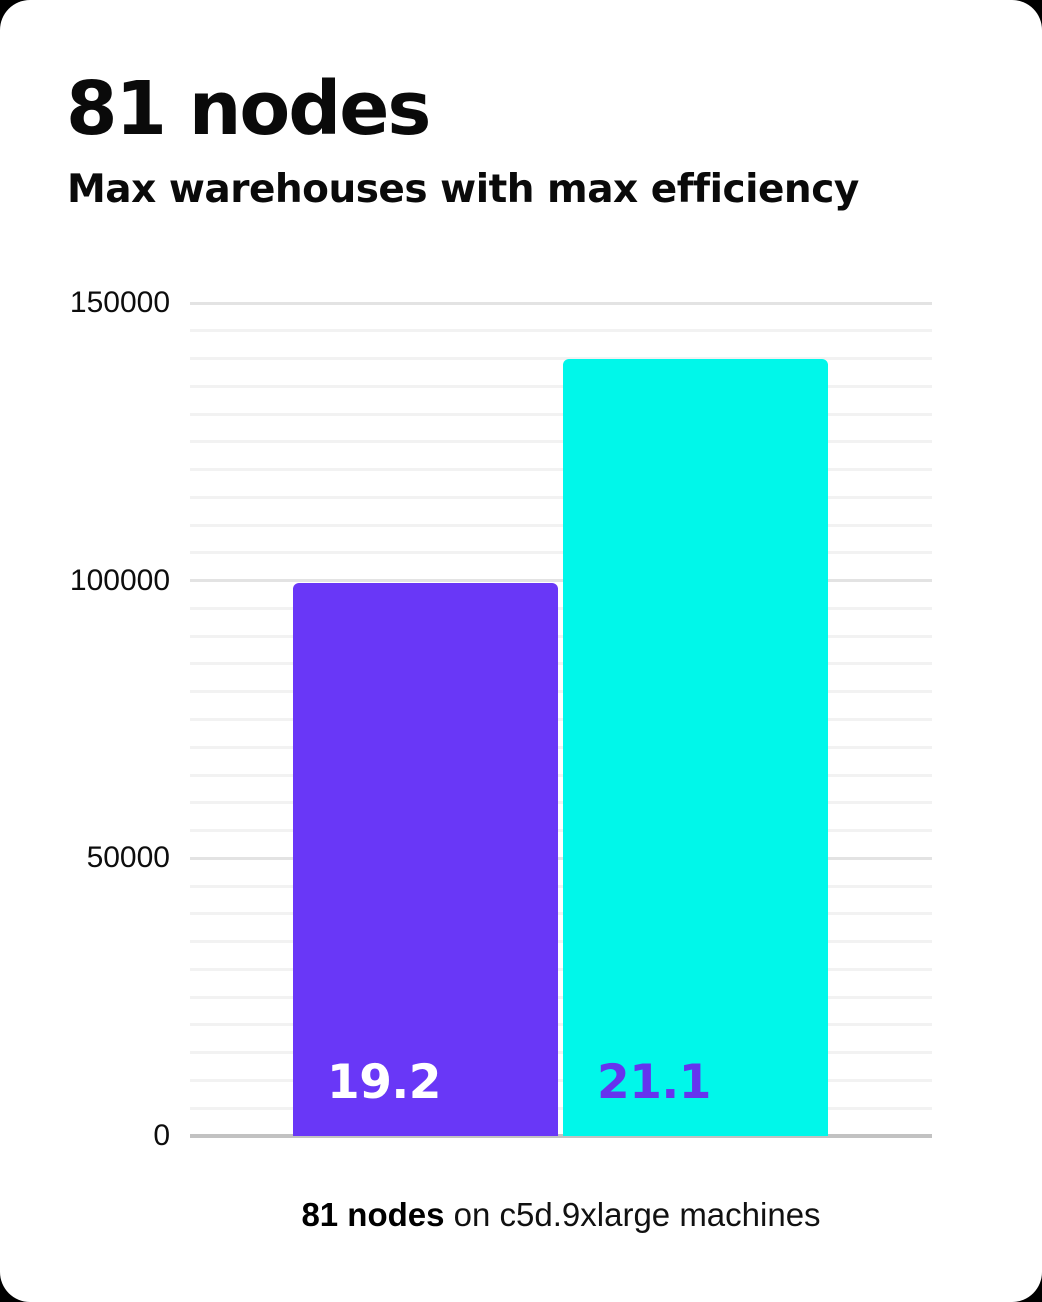 This screenshot has width=1042, height=1302. What do you see at coordinates (119, 580) in the screenshot?
I see `y-tick-label: 100000` at bounding box center [119, 580].